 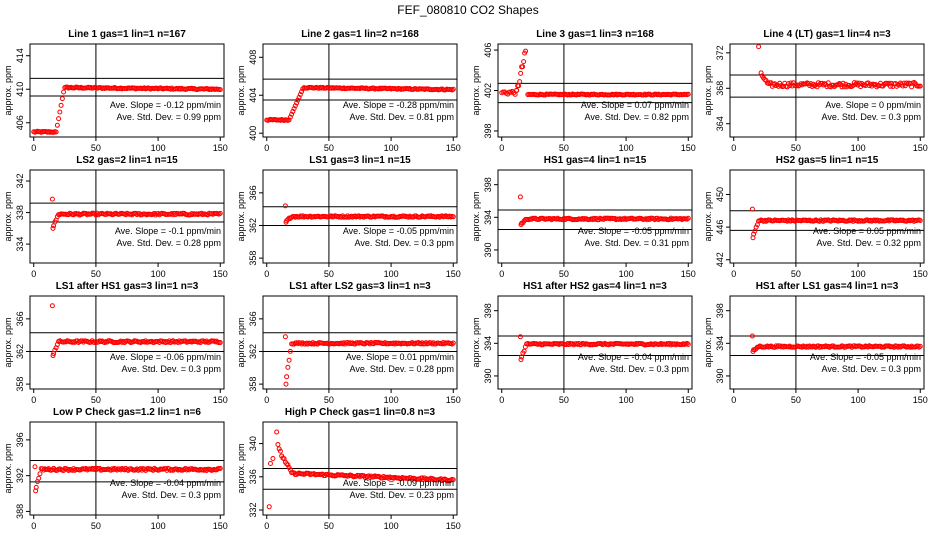 I want to click on y-tick-label: 394, so click(x=488, y=343).